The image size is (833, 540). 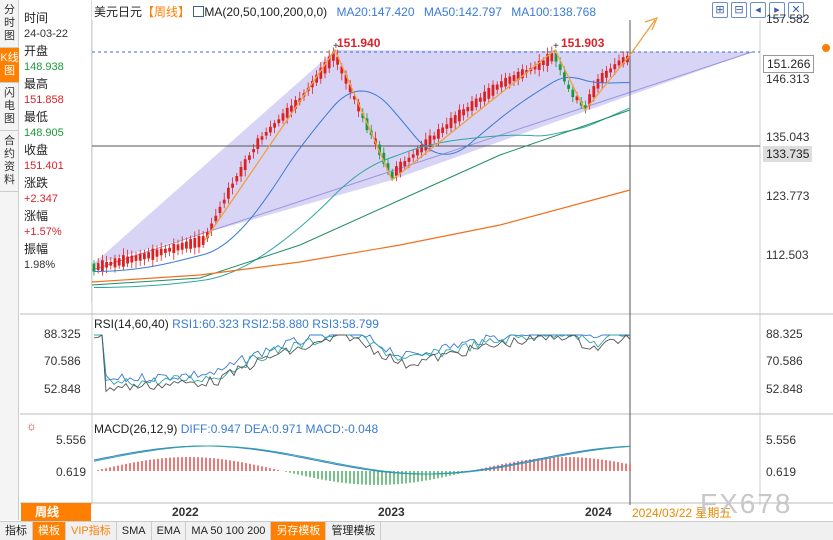 What do you see at coordinates (354, 531) in the screenshot?
I see `manage-template-button: 管理模板` at bounding box center [354, 531].